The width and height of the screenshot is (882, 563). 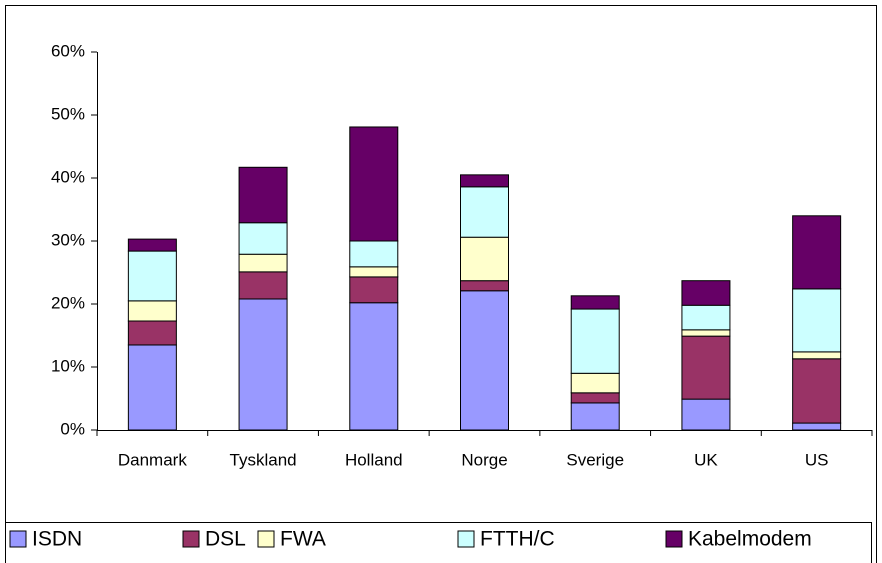 What do you see at coordinates (72, 428) in the screenshot?
I see `y-tick-label: 0%` at bounding box center [72, 428].